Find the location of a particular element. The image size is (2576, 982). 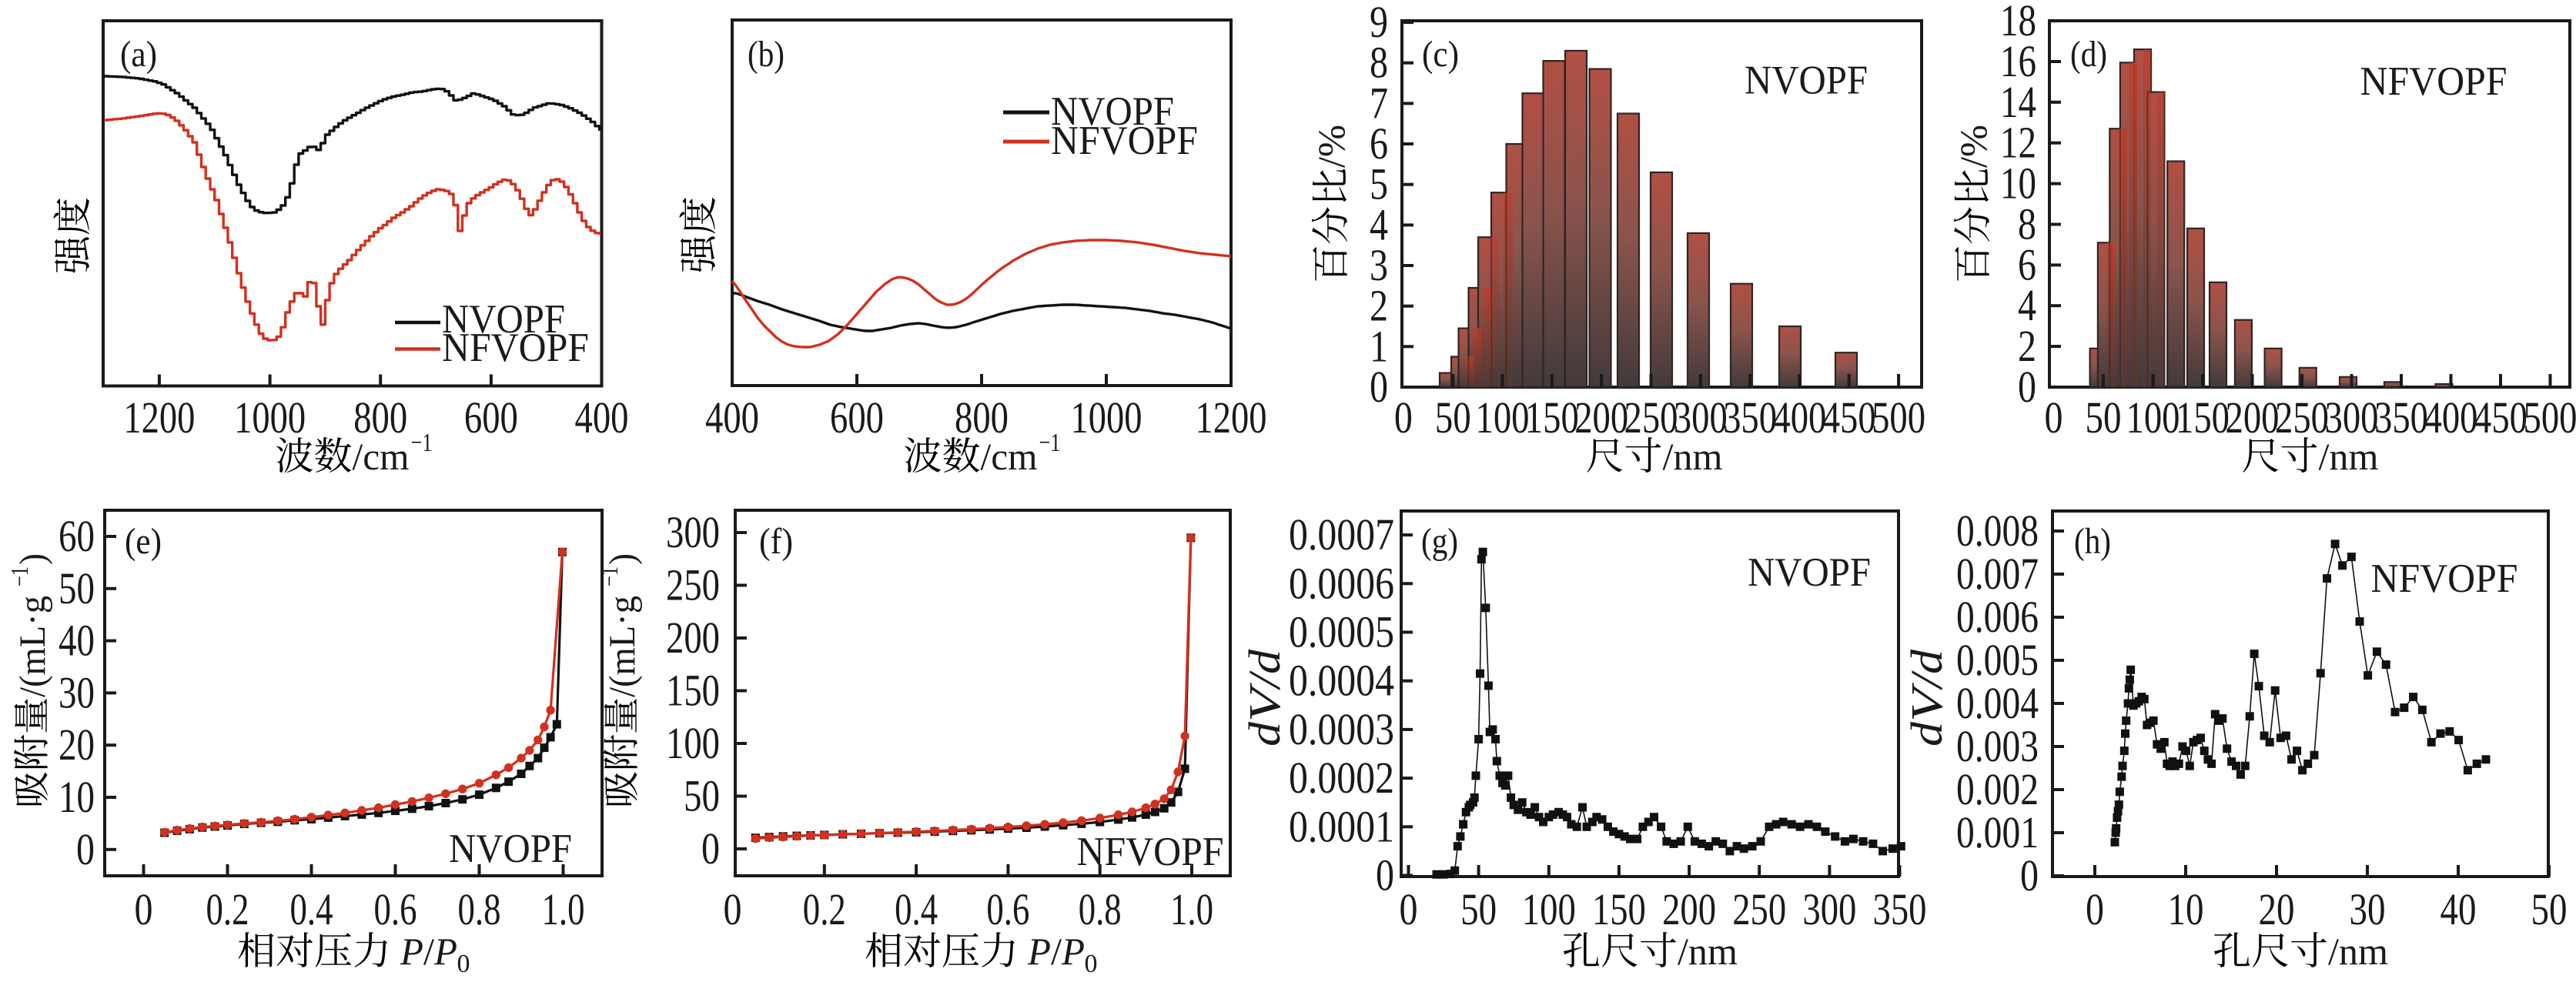

svg-text: 8 is located at coordinates (2027, 224).